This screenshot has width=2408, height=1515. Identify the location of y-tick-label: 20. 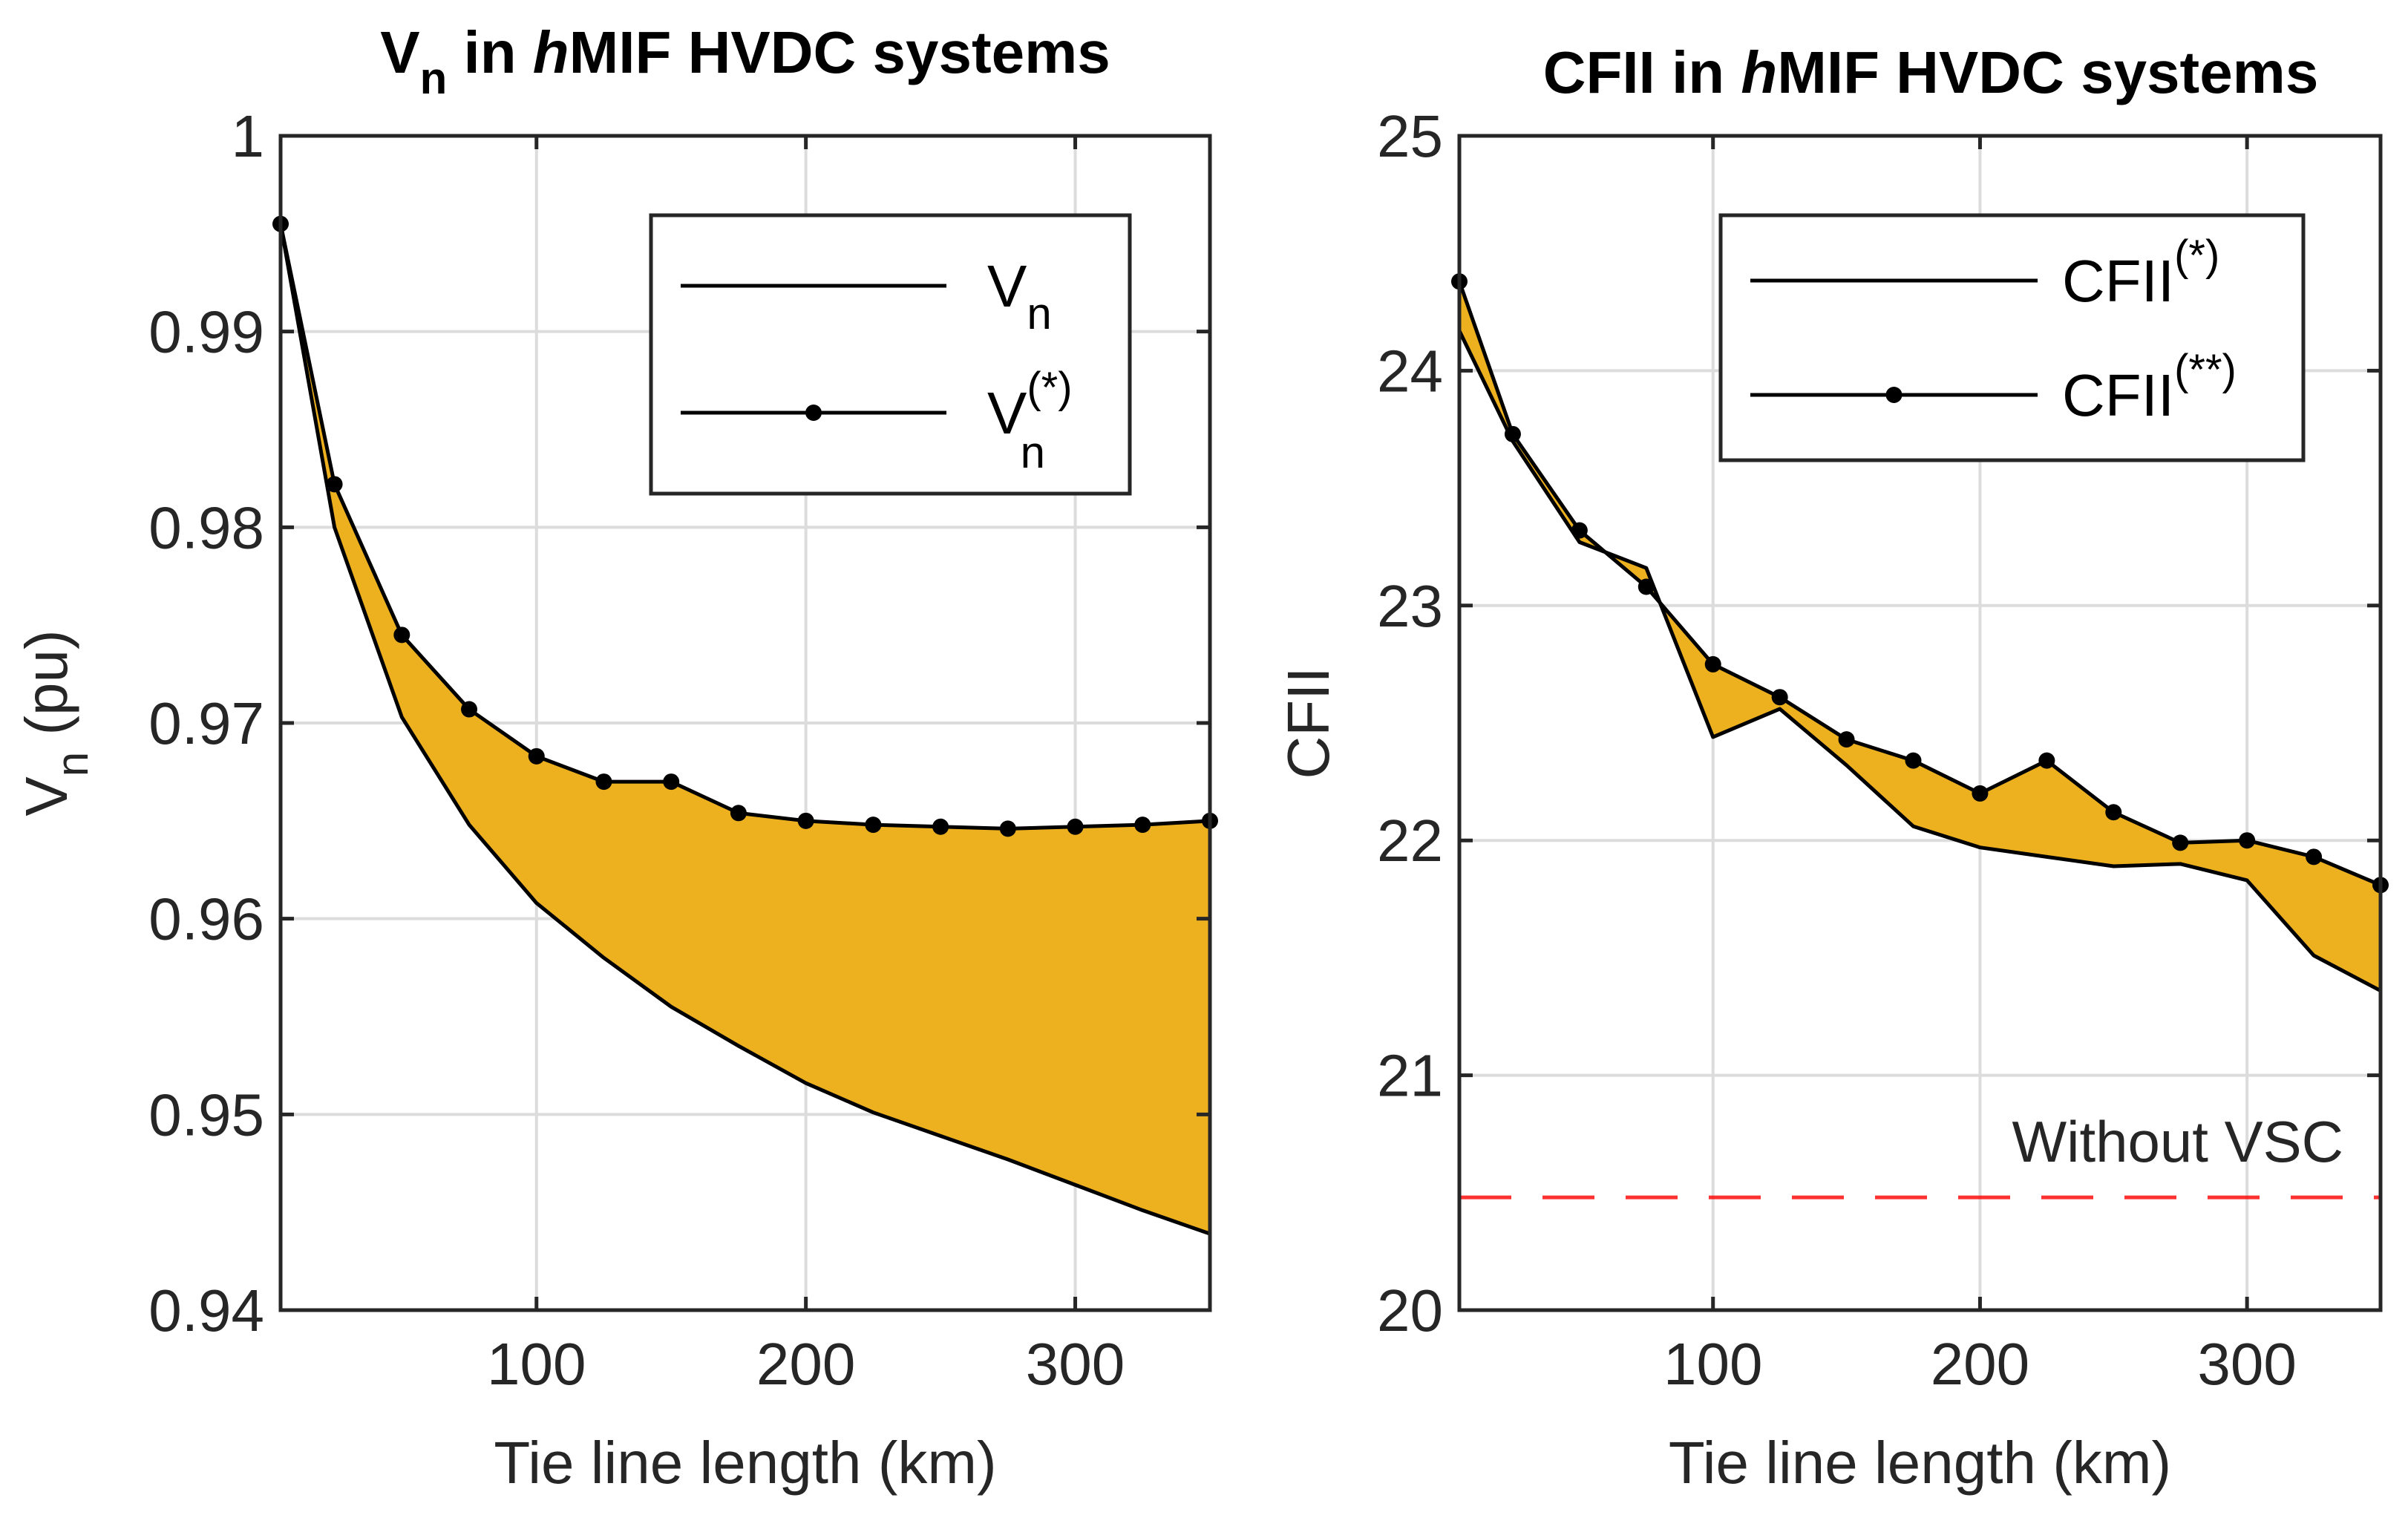
(1410, 1310).